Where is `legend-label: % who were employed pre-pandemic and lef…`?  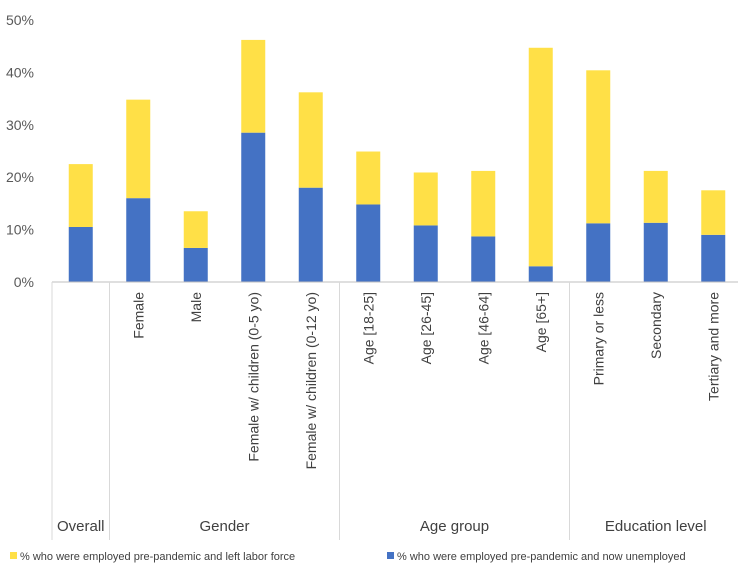 legend-label: % who were employed pre-pandemic and lef… is located at coordinates (157, 557).